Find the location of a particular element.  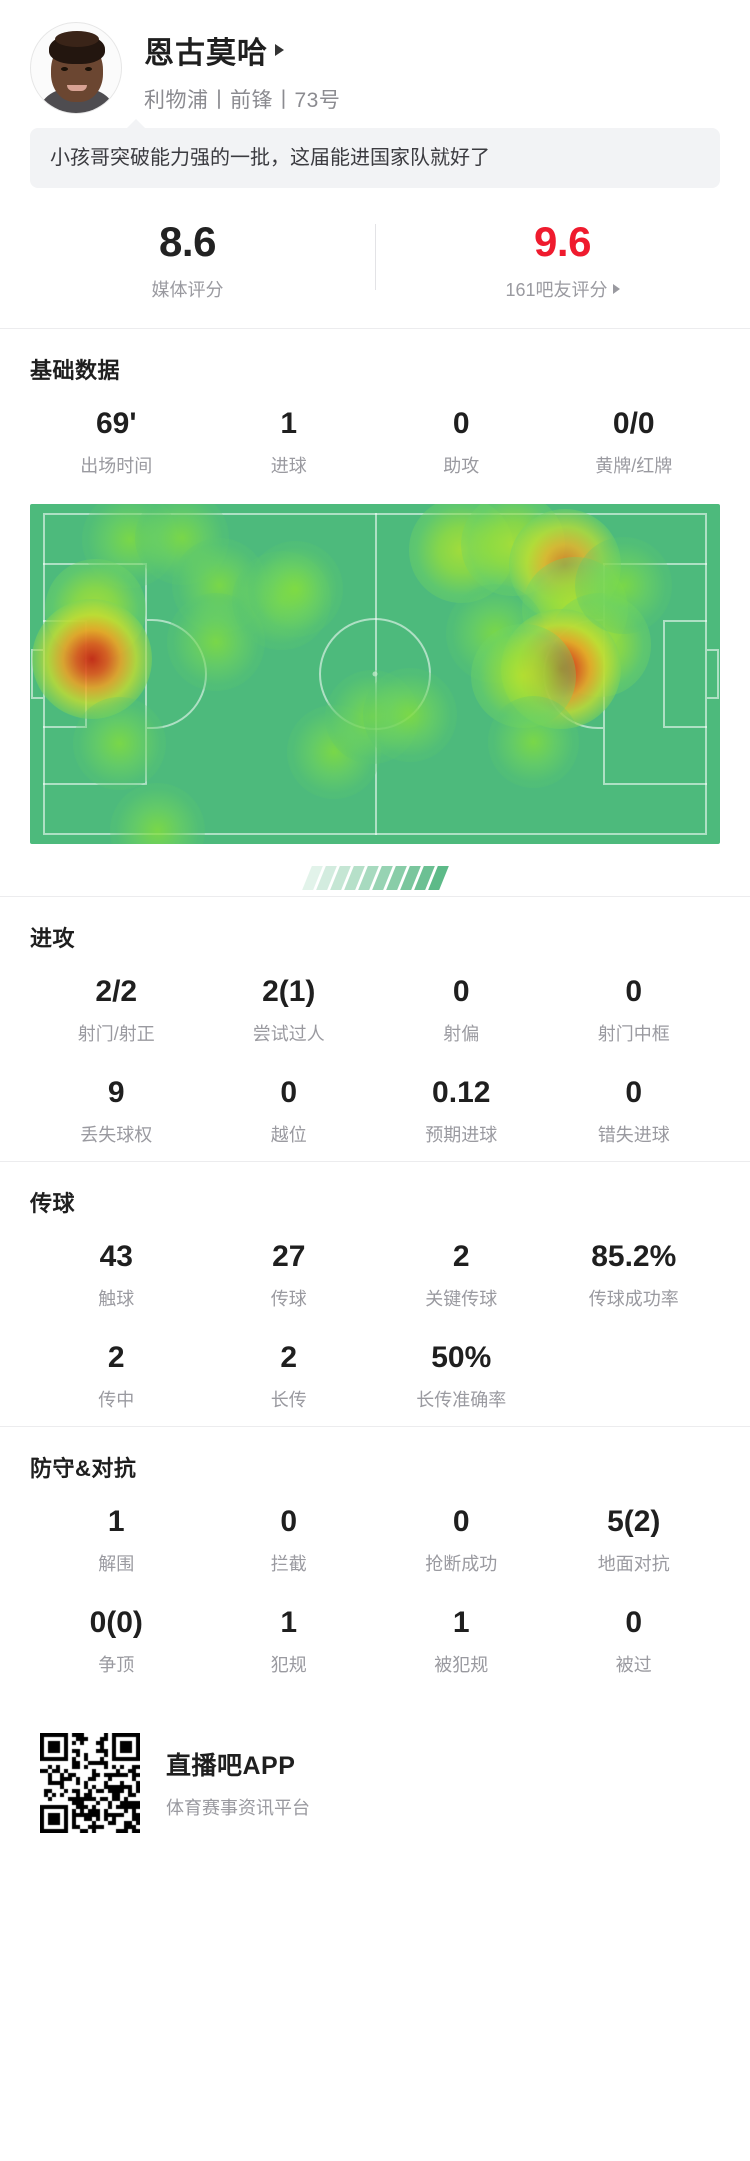

page-title: 恩古莫哈 is located at coordinates (206, 53).